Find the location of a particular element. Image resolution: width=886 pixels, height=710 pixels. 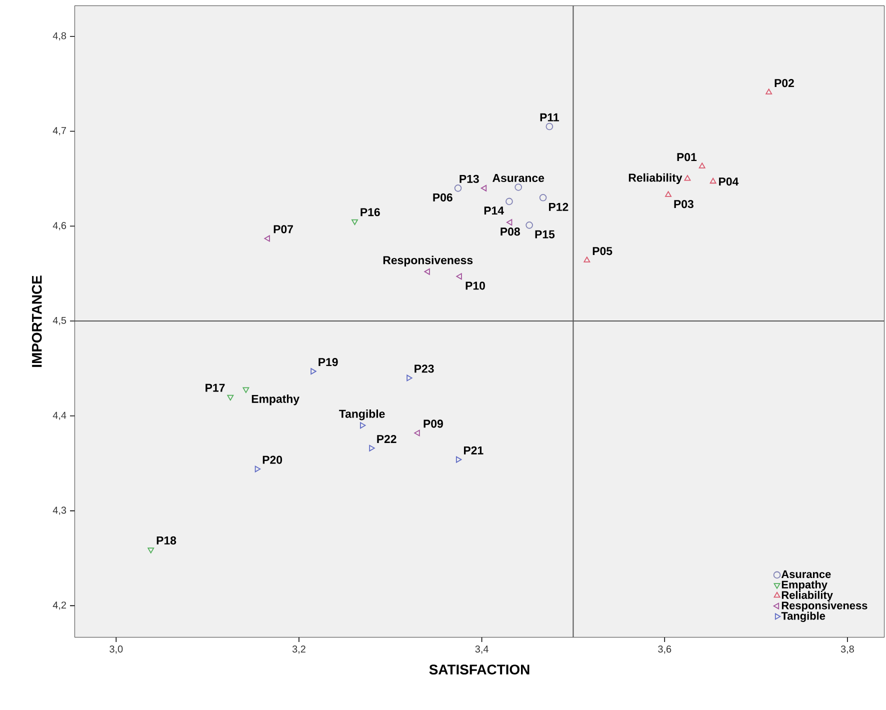

y-tick-label: 4,2 is located at coordinates (59, 606).